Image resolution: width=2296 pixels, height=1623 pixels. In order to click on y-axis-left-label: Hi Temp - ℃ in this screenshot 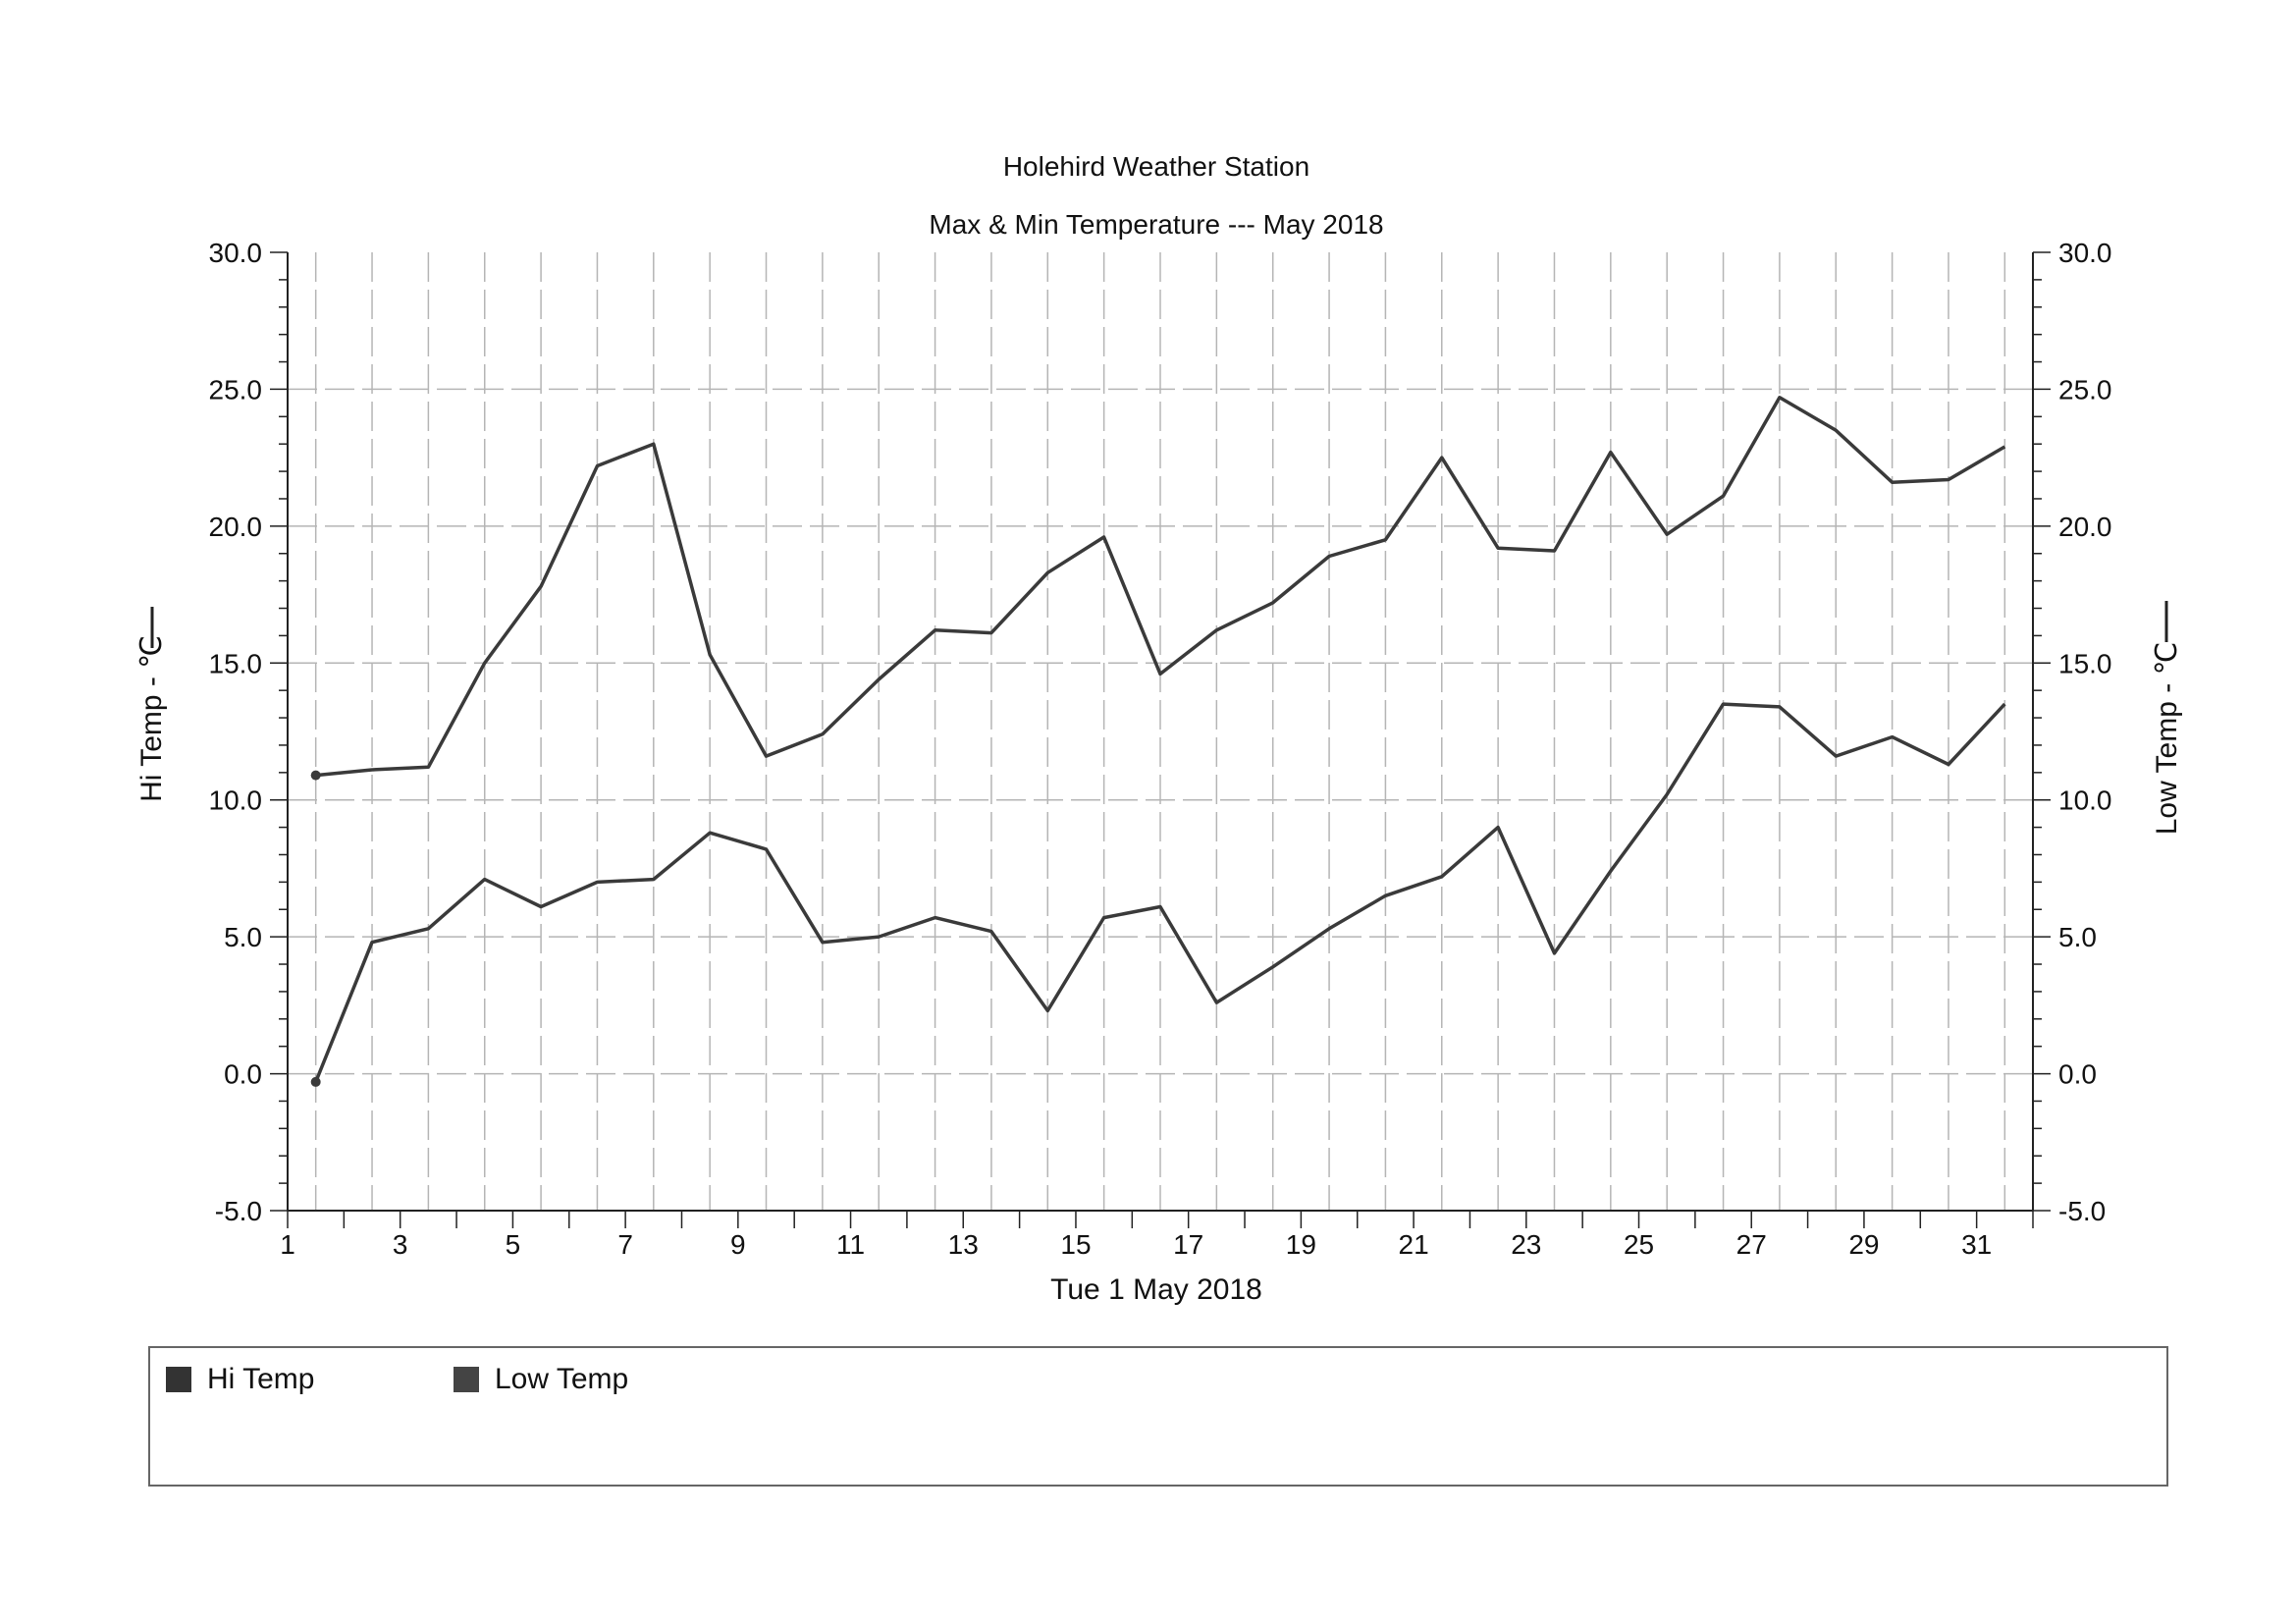, I will do `click(151, 718)`.